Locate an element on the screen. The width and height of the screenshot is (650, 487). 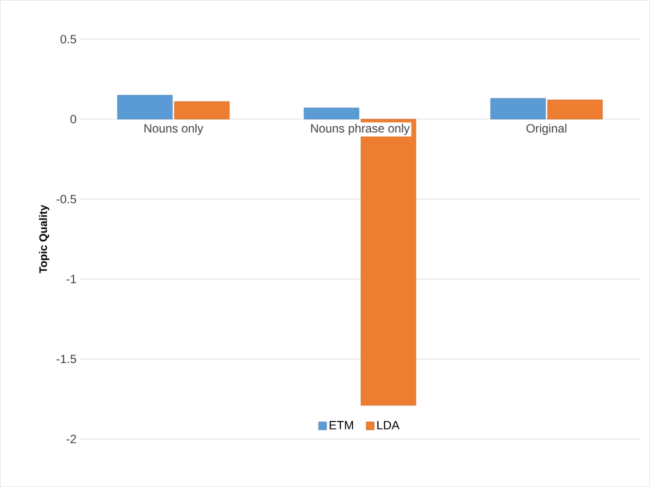
x-tick-label: Nouns phrase only is located at coordinates (360, 129).